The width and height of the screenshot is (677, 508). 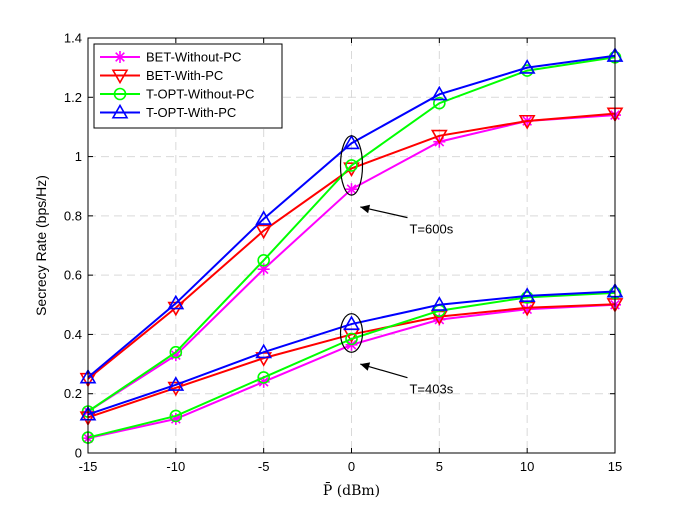 I want to click on y-axis-label: Secrecy Rate (bps/Hz), so click(x=41, y=245).